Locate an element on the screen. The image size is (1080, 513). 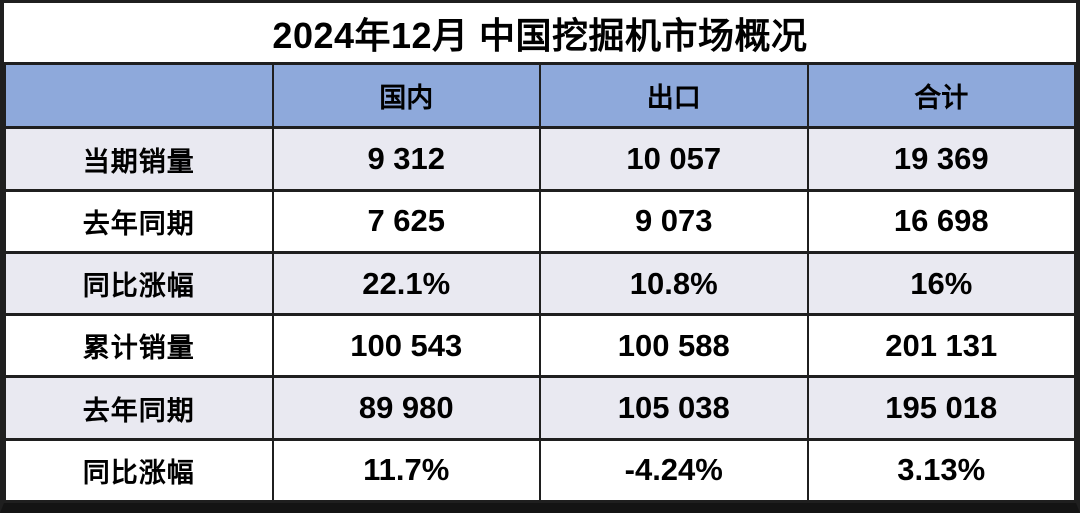
cell-value: 19 369 is located at coordinates (941, 159).